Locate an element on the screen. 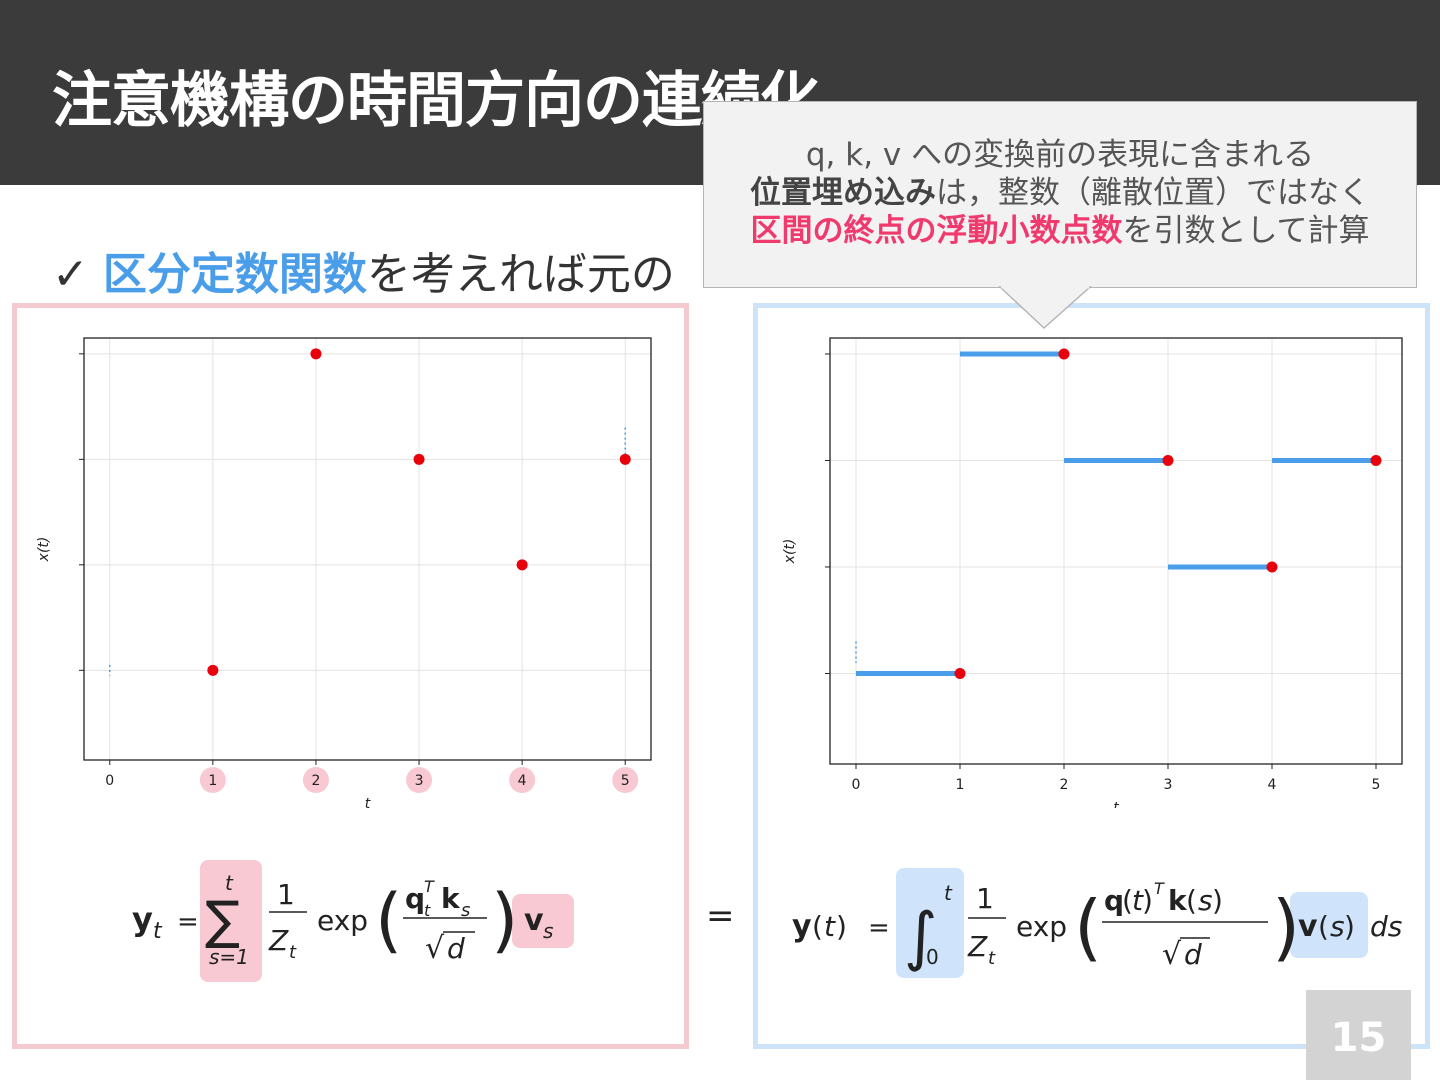 Image resolution: width=1440 pixels, height=1086 pixels. equals-sign: = is located at coordinates (720, 916).